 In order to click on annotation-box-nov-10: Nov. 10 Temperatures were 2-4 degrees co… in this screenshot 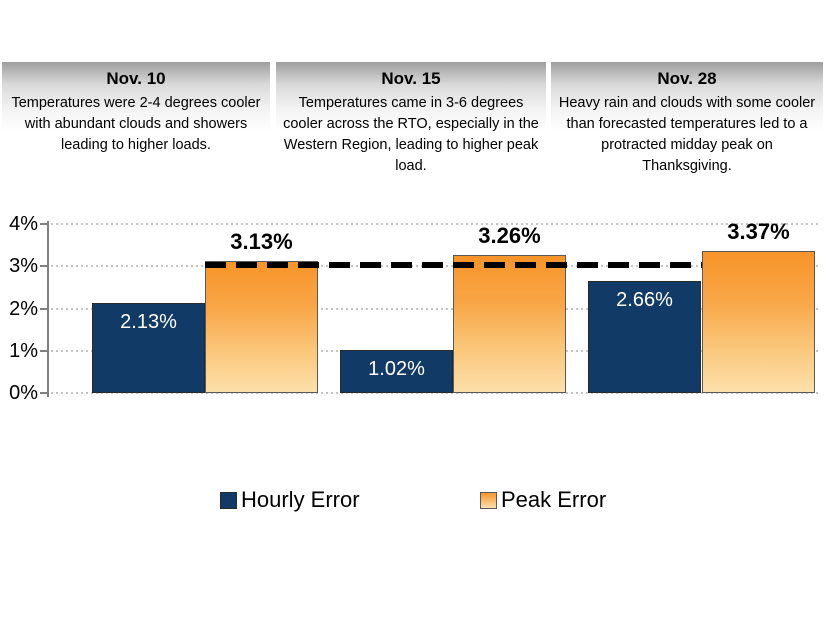, I will do `click(136, 118)`.